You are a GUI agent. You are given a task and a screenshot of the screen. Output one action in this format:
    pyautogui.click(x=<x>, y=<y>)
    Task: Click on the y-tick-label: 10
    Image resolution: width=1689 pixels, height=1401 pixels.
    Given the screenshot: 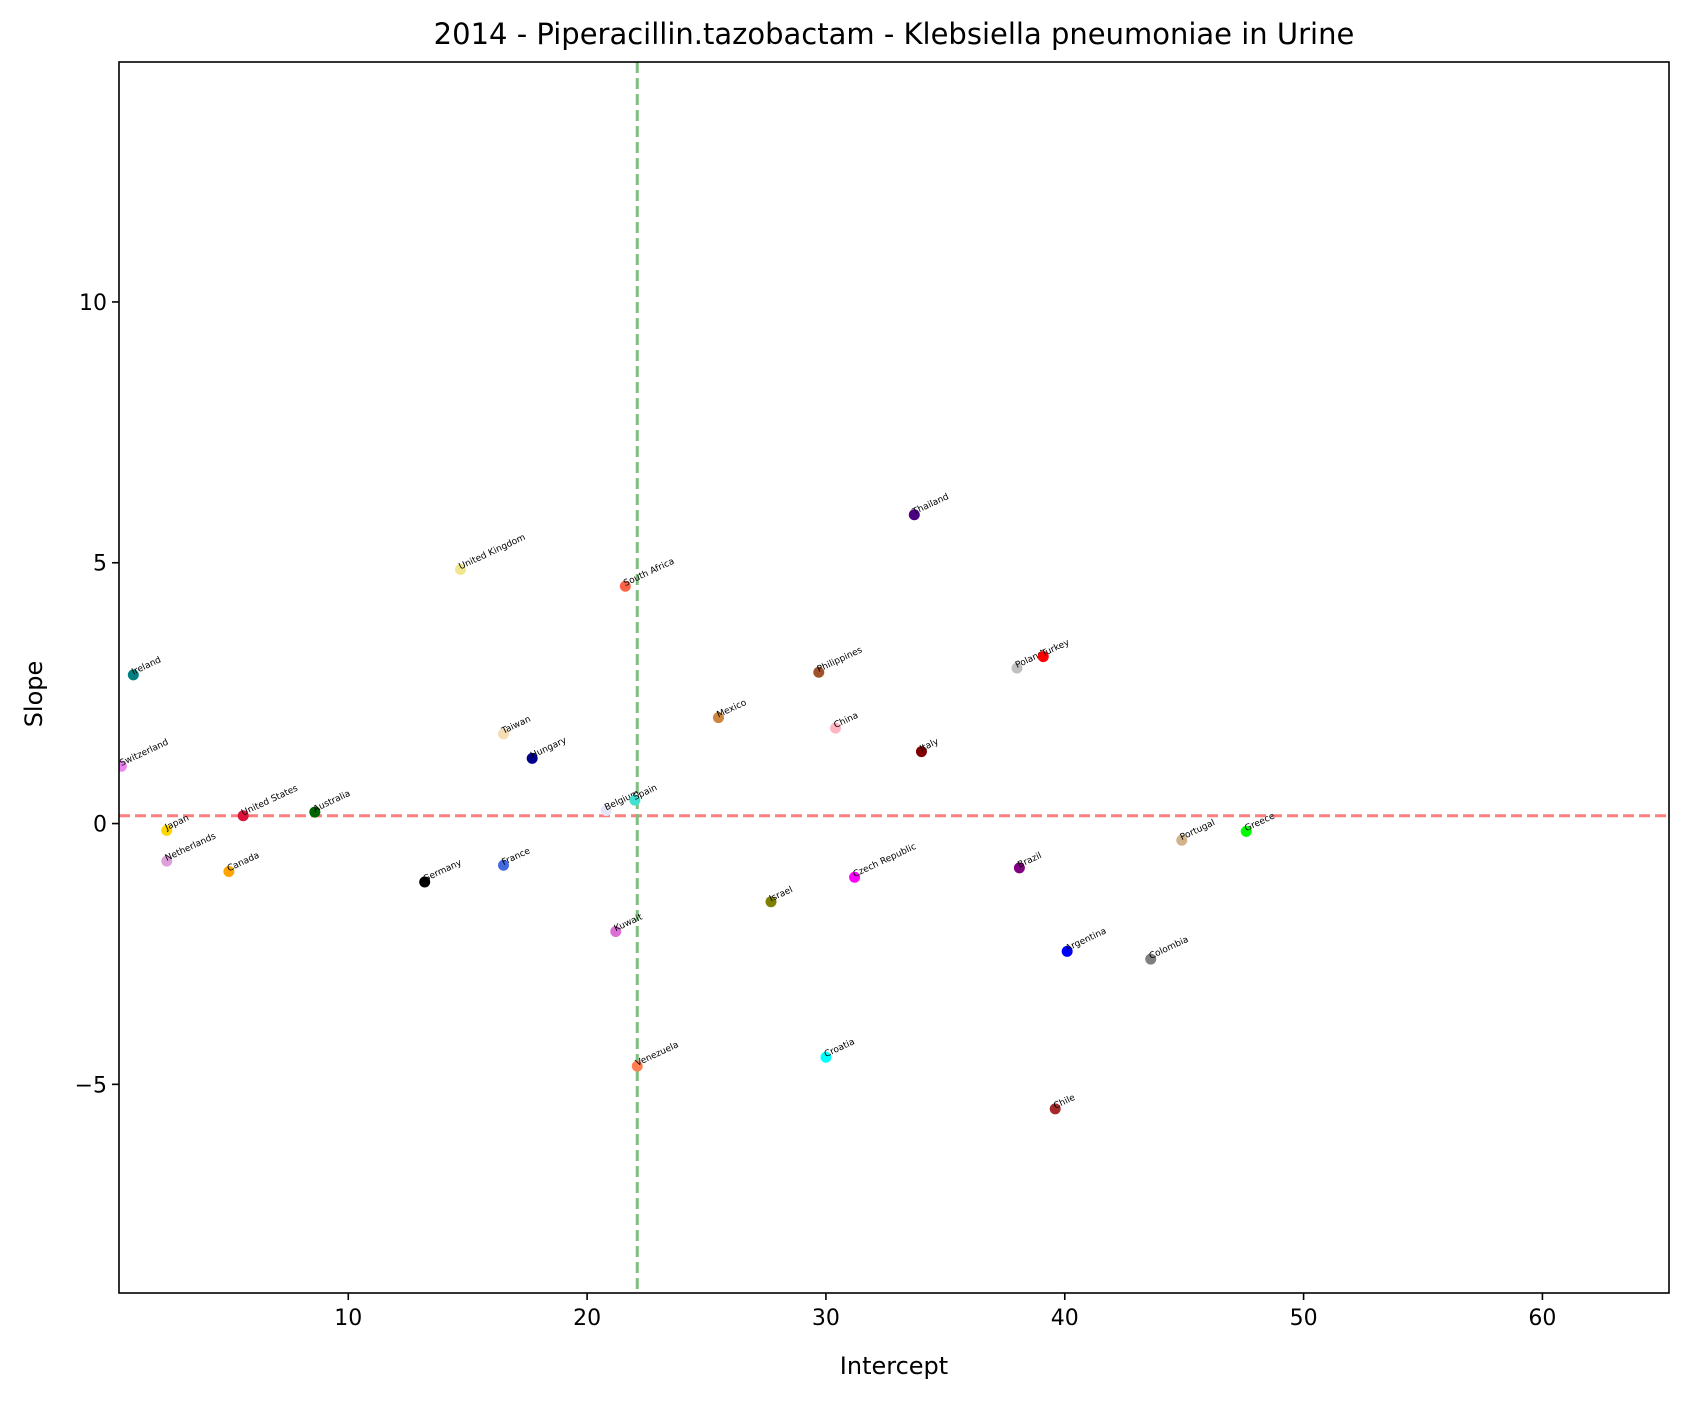 What is the action you would take?
    pyautogui.click(x=93, y=303)
    